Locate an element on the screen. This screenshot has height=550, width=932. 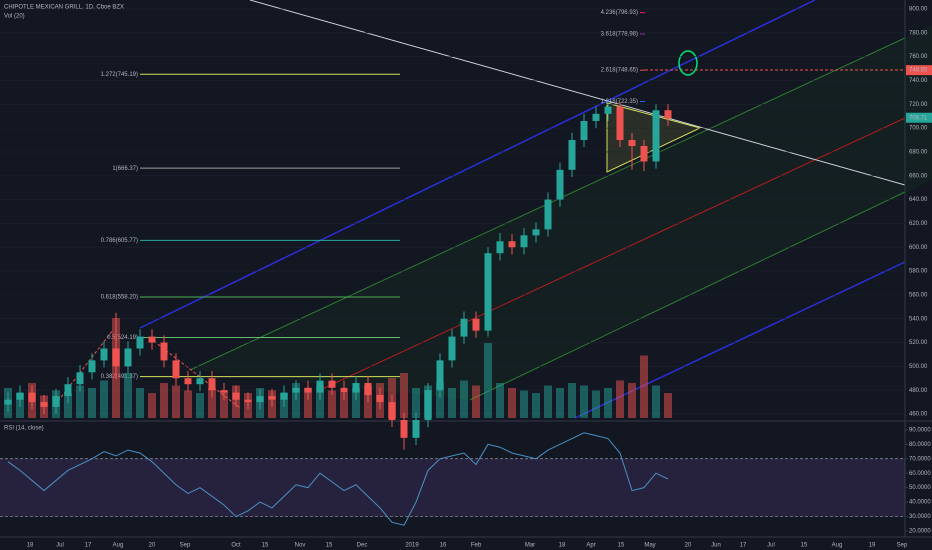
y-tick-label: 660.00 is located at coordinates (918, 176).